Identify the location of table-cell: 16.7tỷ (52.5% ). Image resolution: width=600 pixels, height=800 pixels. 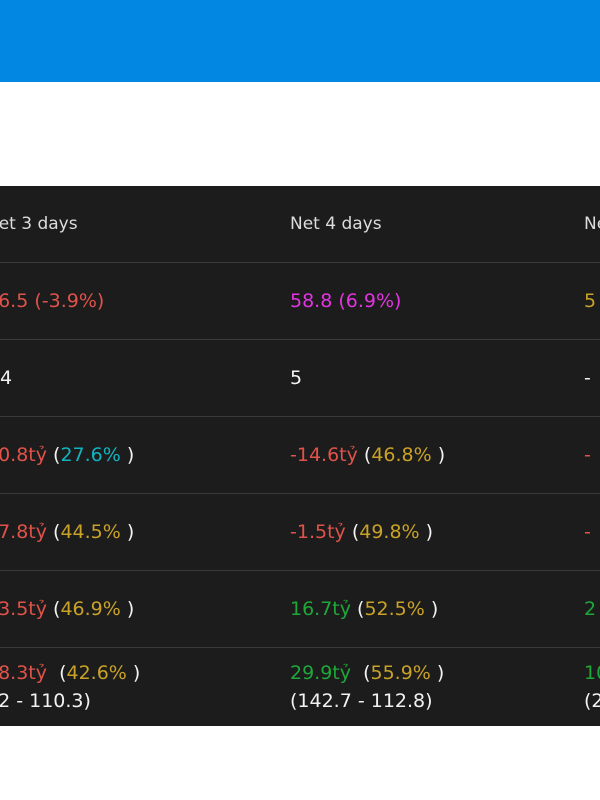
(364, 609).